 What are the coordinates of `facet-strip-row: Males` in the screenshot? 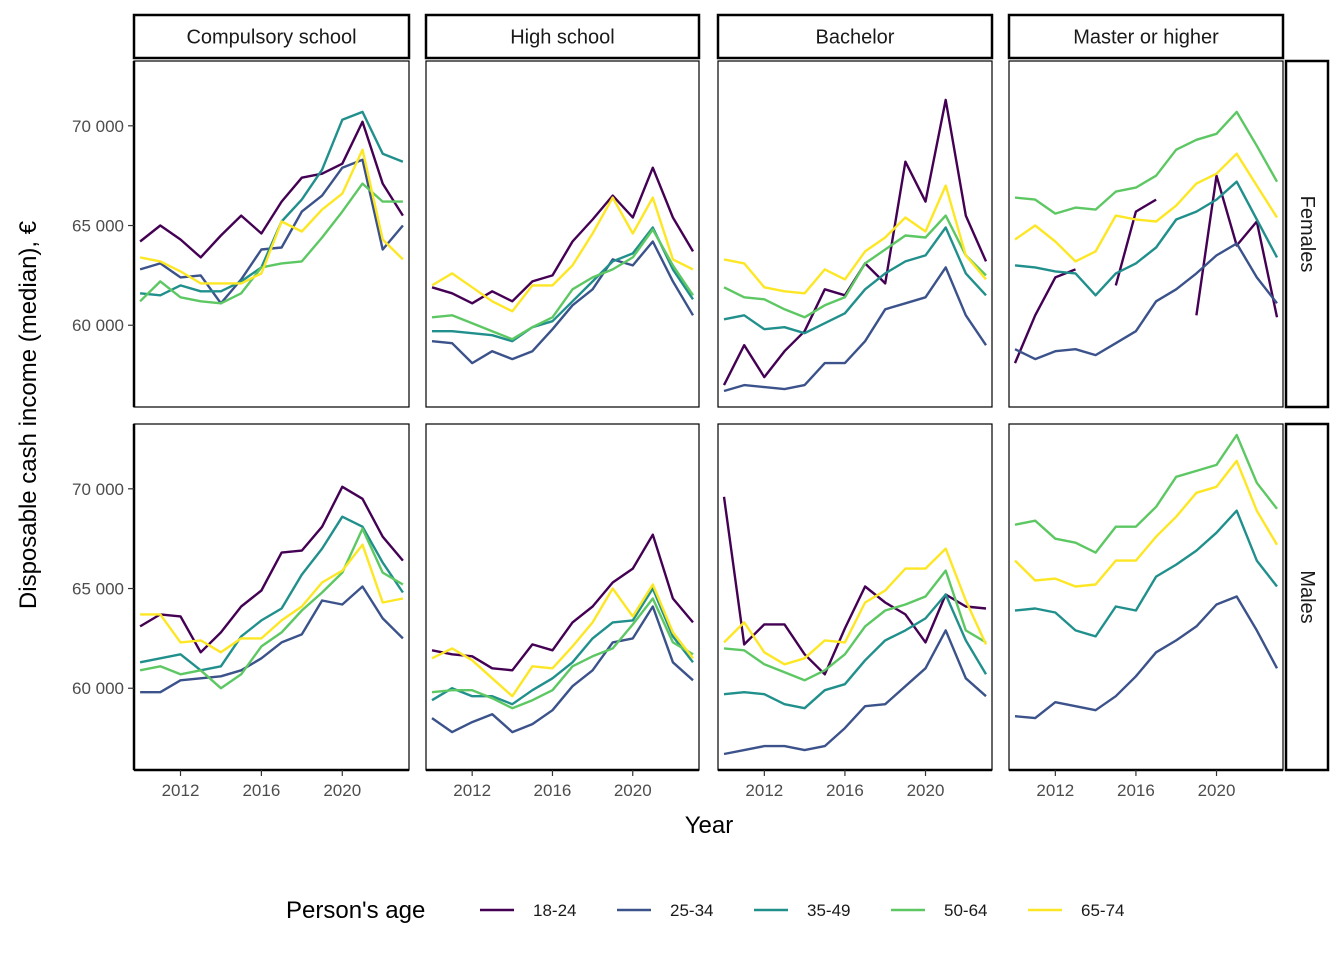 It's located at (1307, 597).